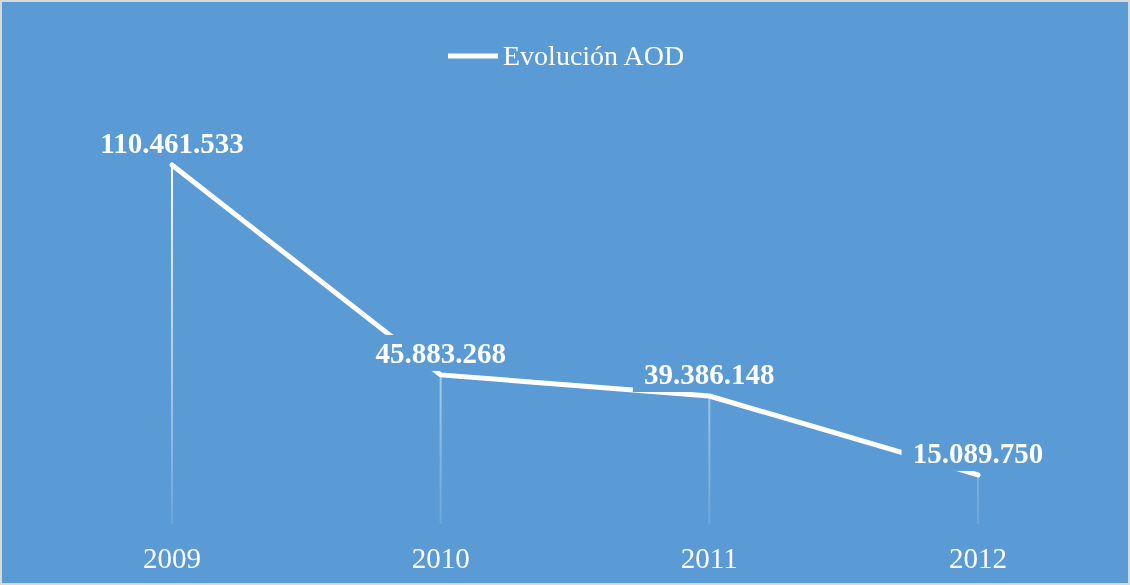 The height and width of the screenshot is (585, 1130). What do you see at coordinates (172, 143) in the screenshot?
I see `data-label: 110.461.533` at bounding box center [172, 143].